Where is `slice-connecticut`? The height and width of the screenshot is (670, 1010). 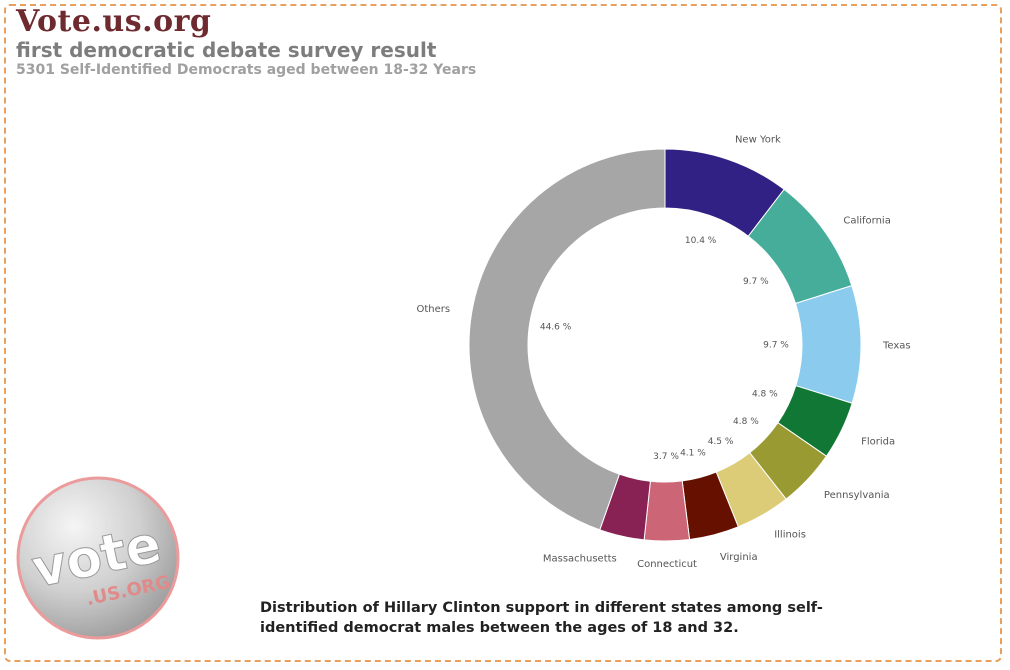
slice-connecticut is located at coordinates (667, 511).